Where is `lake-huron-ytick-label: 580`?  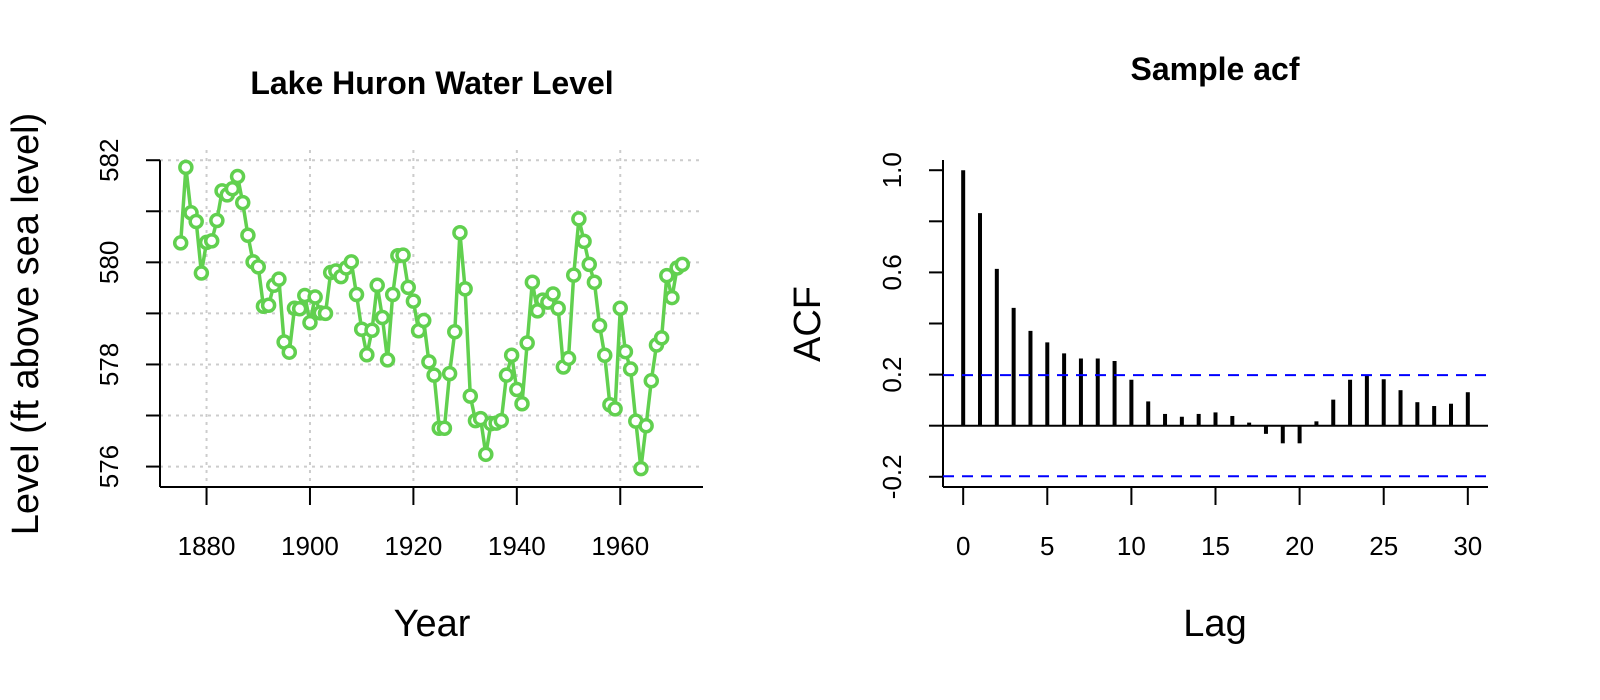 lake-huron-ytick-label: 580 is located at coordinates (109, 262).